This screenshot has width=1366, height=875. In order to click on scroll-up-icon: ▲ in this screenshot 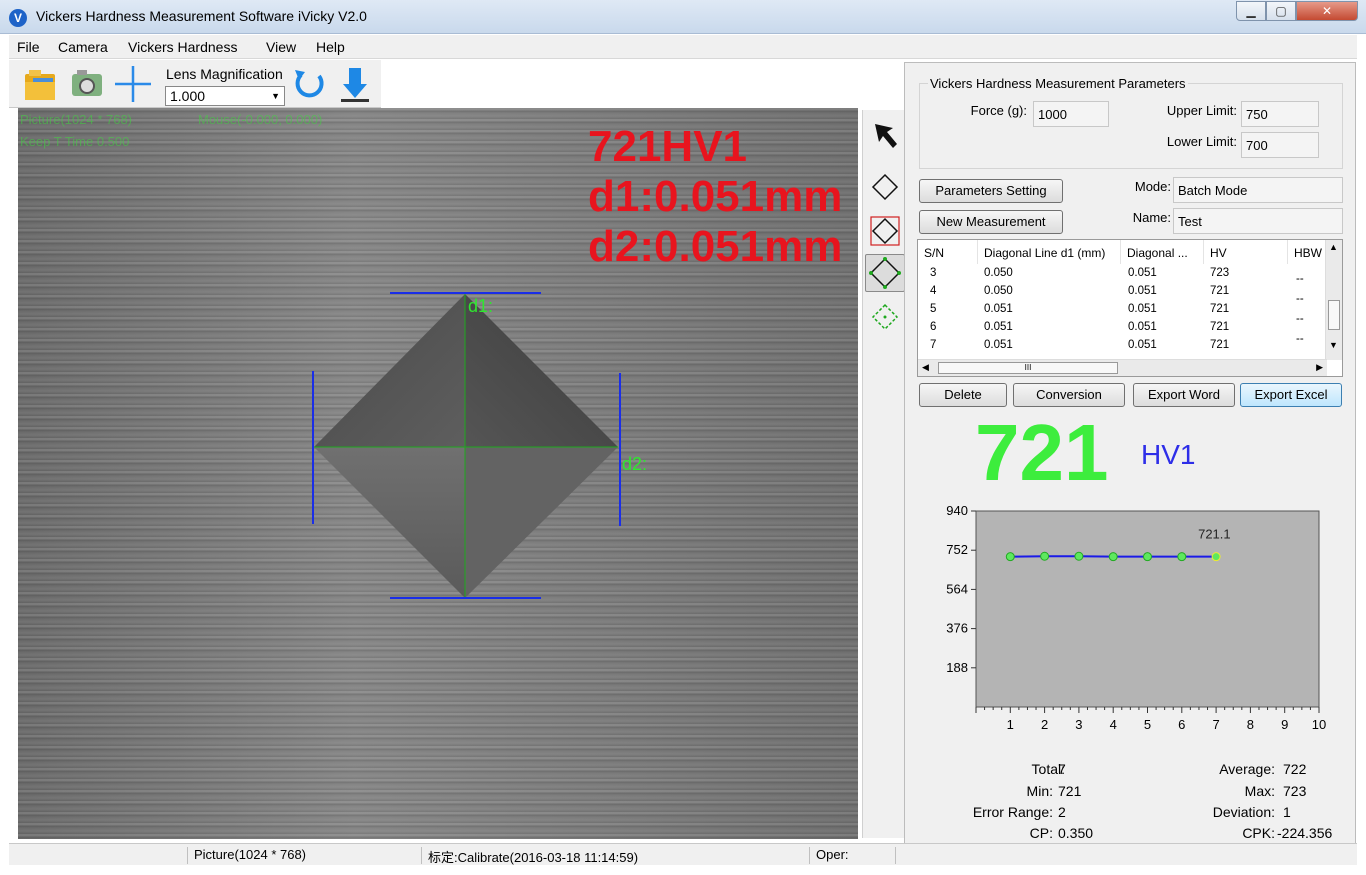, I will do `click(1333, 247)`.